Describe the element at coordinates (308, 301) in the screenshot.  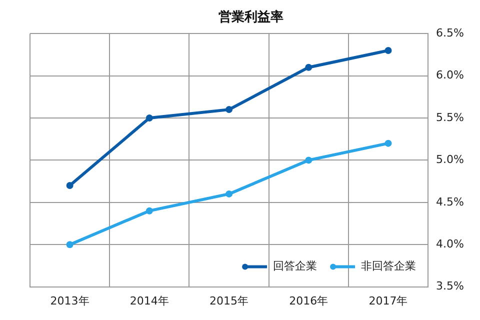
I see `x-tick-label: 2016年` at that location.